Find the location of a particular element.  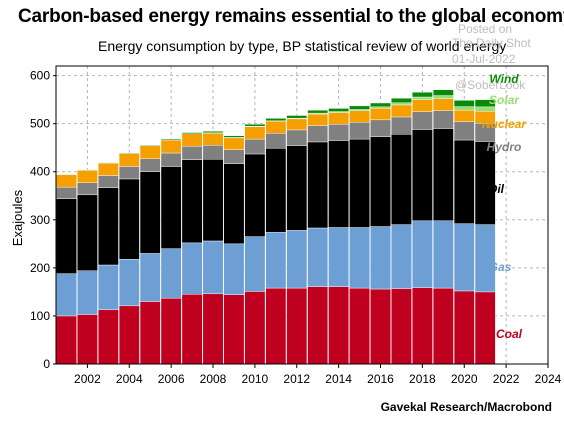

x-tick-label: 2006 is located at coordinates (171, 379).